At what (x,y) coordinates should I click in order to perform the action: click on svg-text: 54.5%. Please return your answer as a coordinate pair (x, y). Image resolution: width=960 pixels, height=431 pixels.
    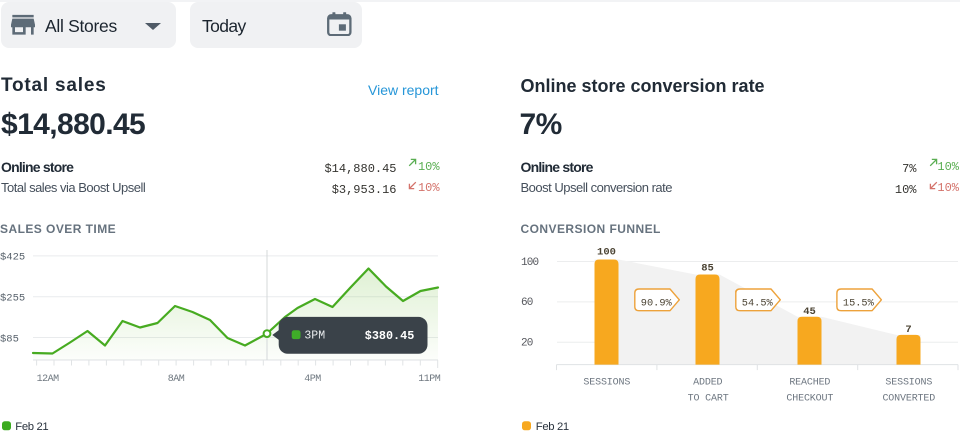
    Looking at the image, I should click on (758, 303).